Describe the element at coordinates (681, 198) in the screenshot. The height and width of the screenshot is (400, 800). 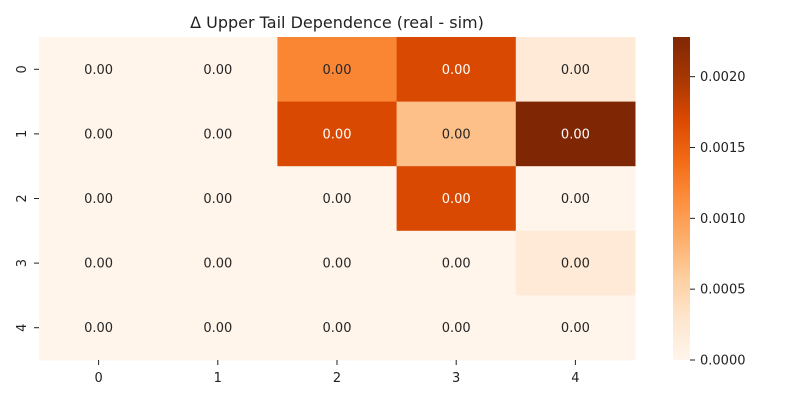
I see `colorbar-gradient` at that location.